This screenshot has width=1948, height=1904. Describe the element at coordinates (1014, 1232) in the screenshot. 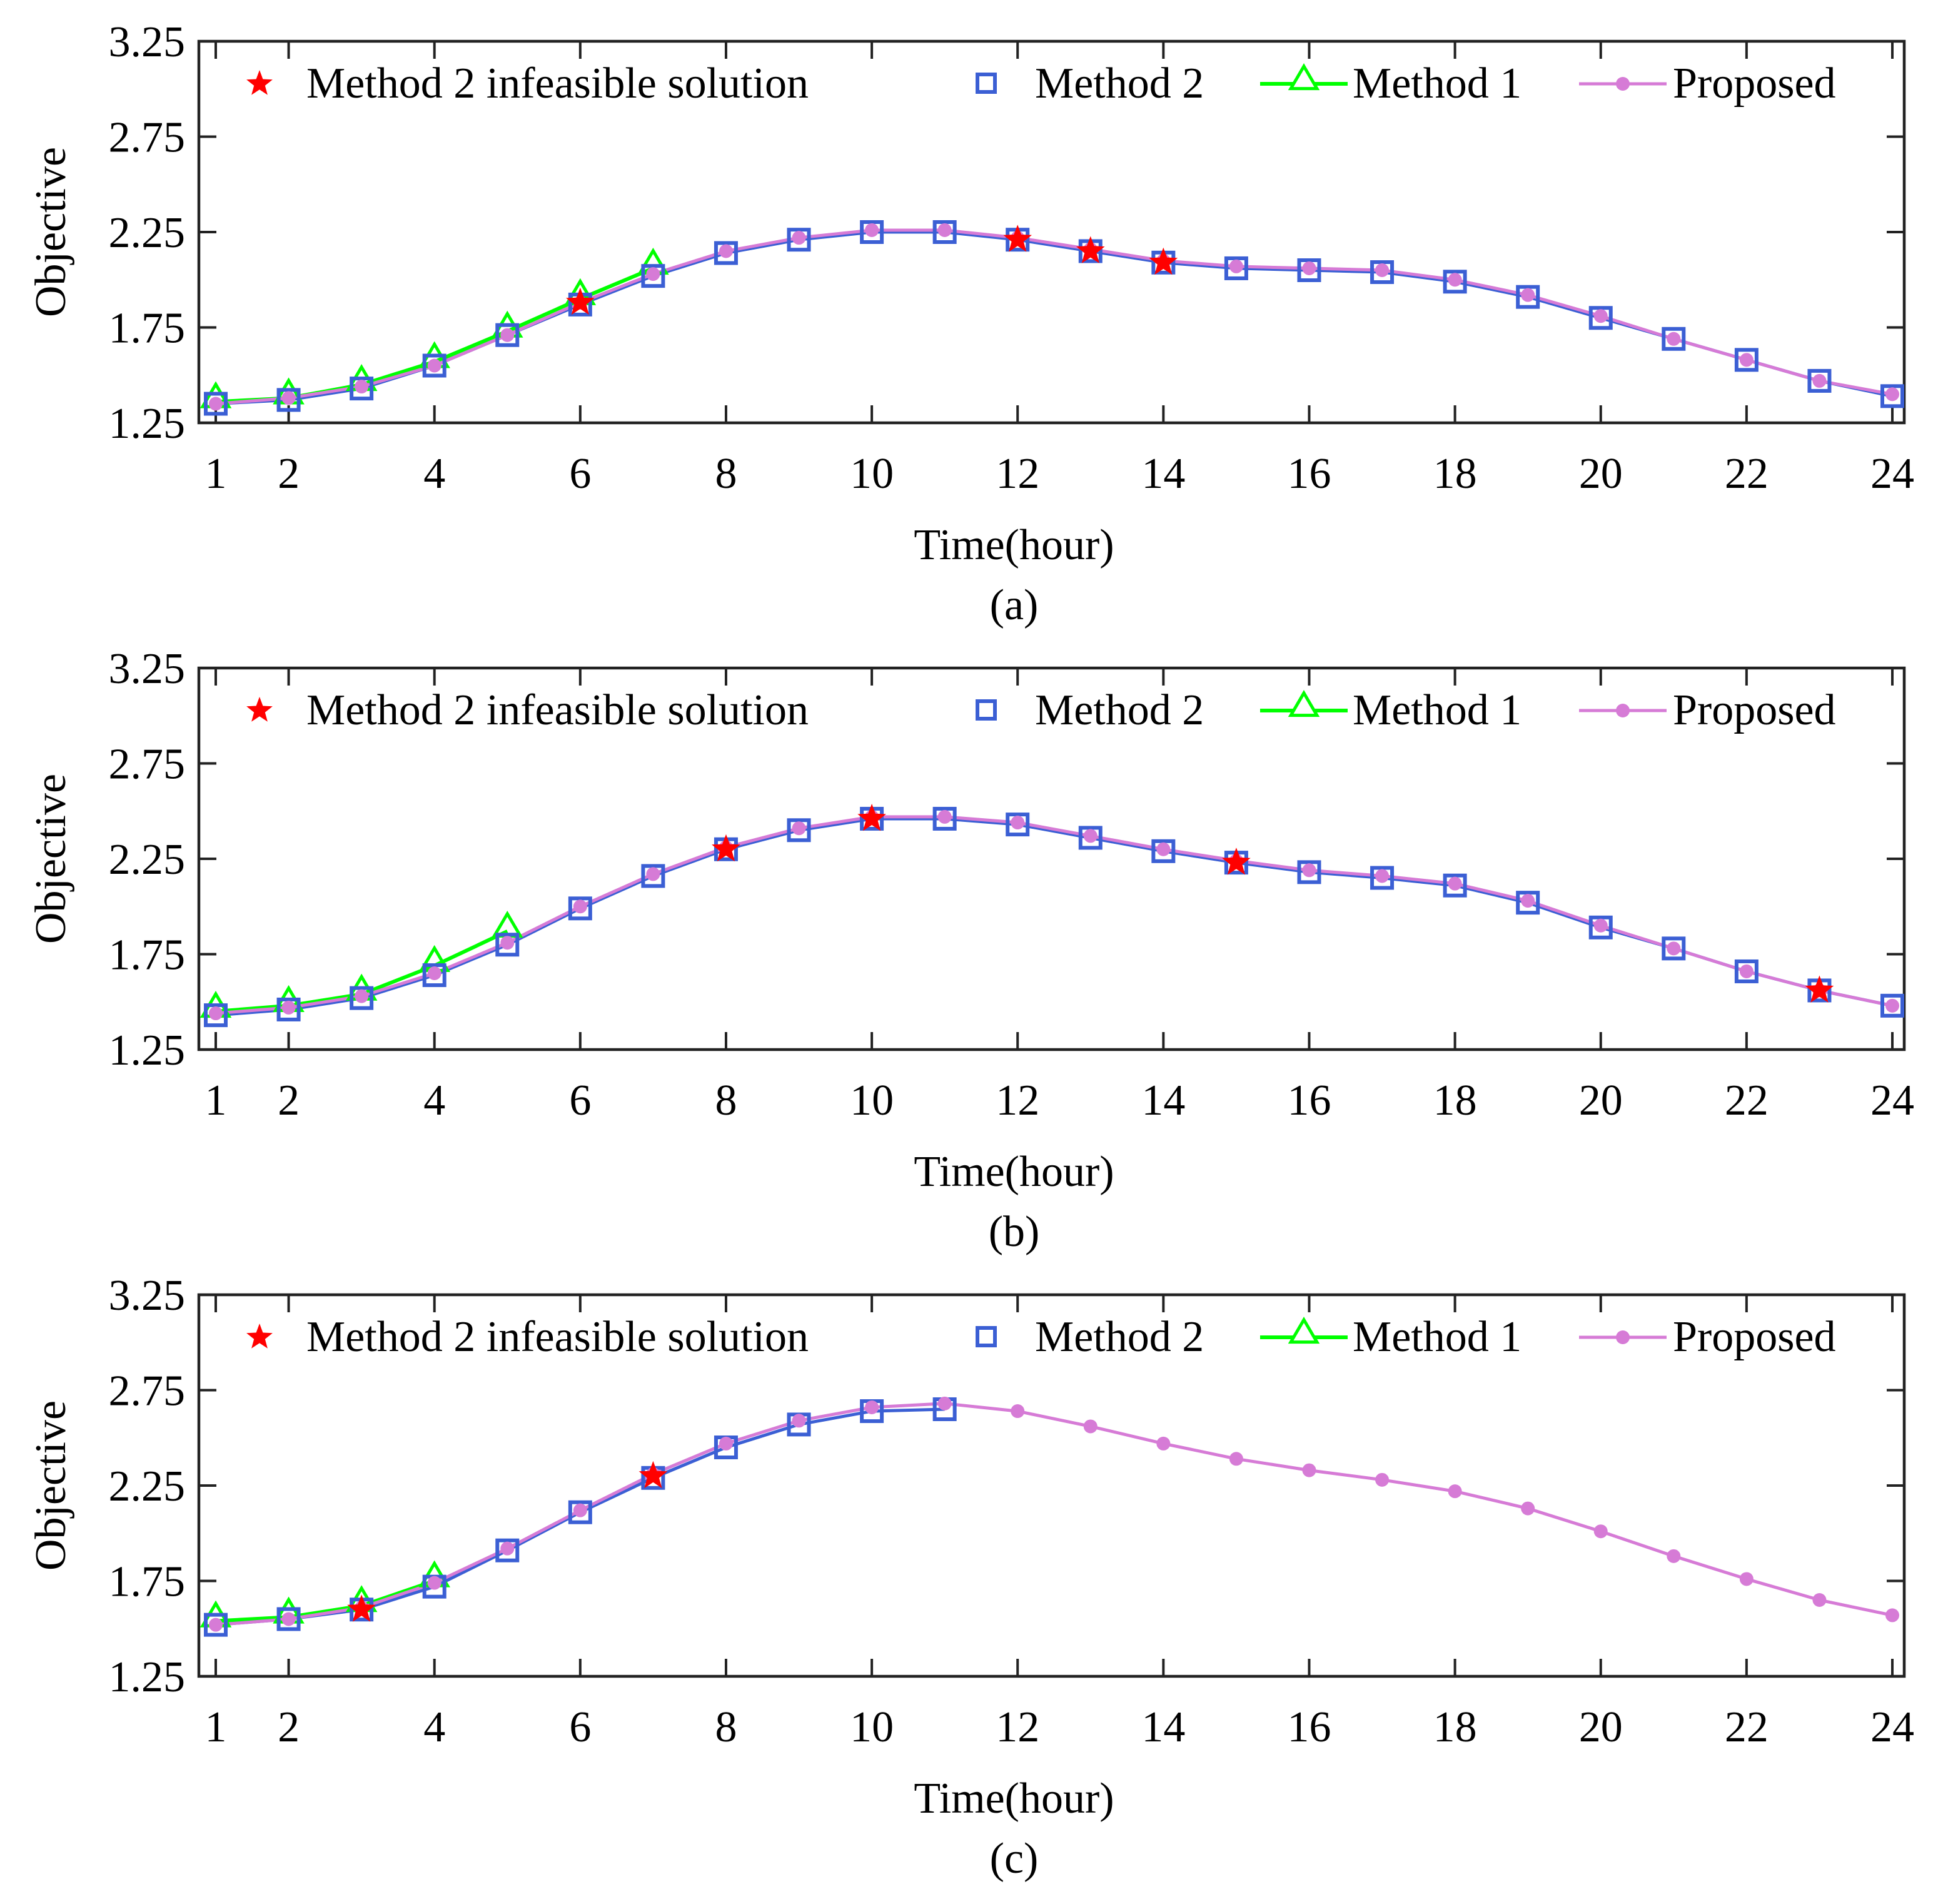

I see `panel-caption: (b)` at that location.